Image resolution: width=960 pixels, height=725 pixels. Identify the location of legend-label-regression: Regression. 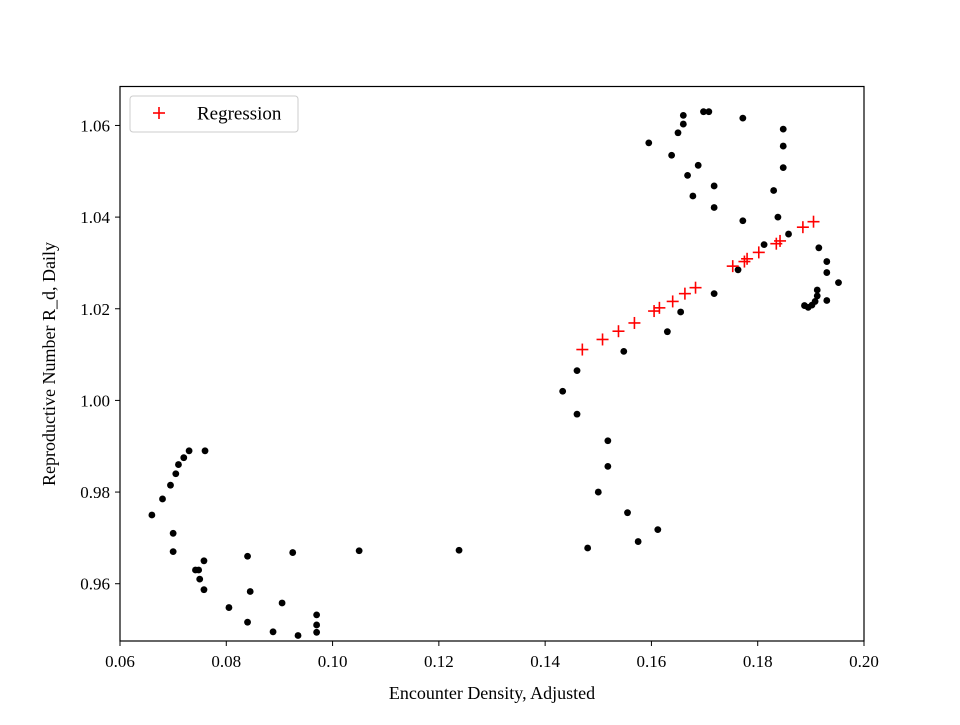
(239, 114).